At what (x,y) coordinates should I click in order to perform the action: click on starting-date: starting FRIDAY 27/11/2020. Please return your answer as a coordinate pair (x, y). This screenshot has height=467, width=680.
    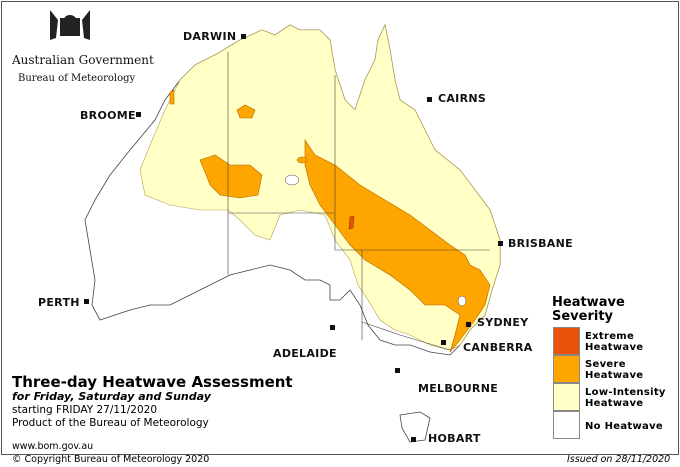
    Looking at the image, I should click on (85, 410).